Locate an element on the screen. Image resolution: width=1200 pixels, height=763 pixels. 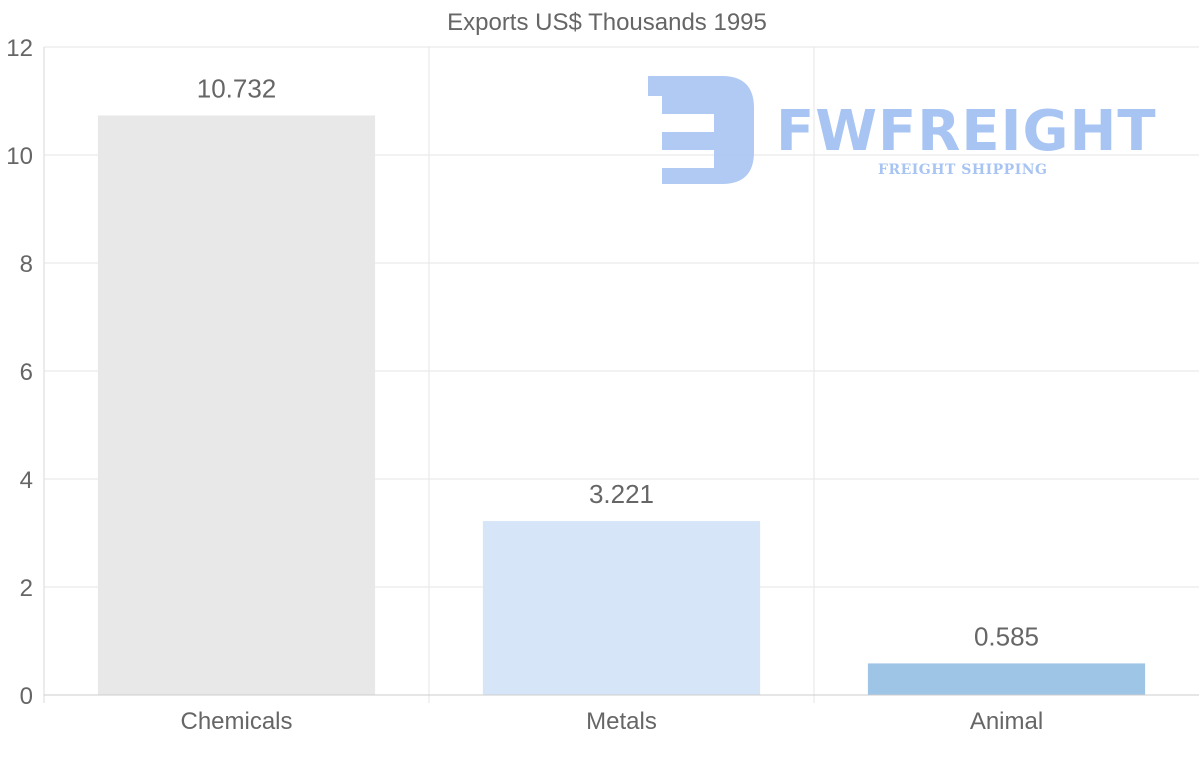
data-label: 3.221 is located at coordinates (621, 494).